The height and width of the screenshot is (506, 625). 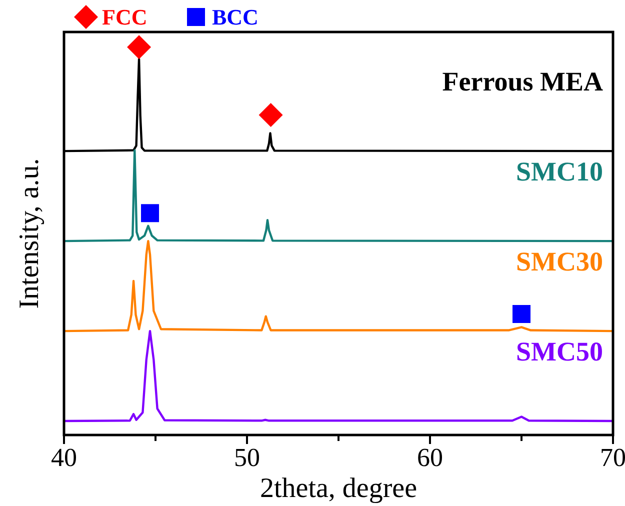 I want to click on series-label: SMC50, so click(x=559, y=351).